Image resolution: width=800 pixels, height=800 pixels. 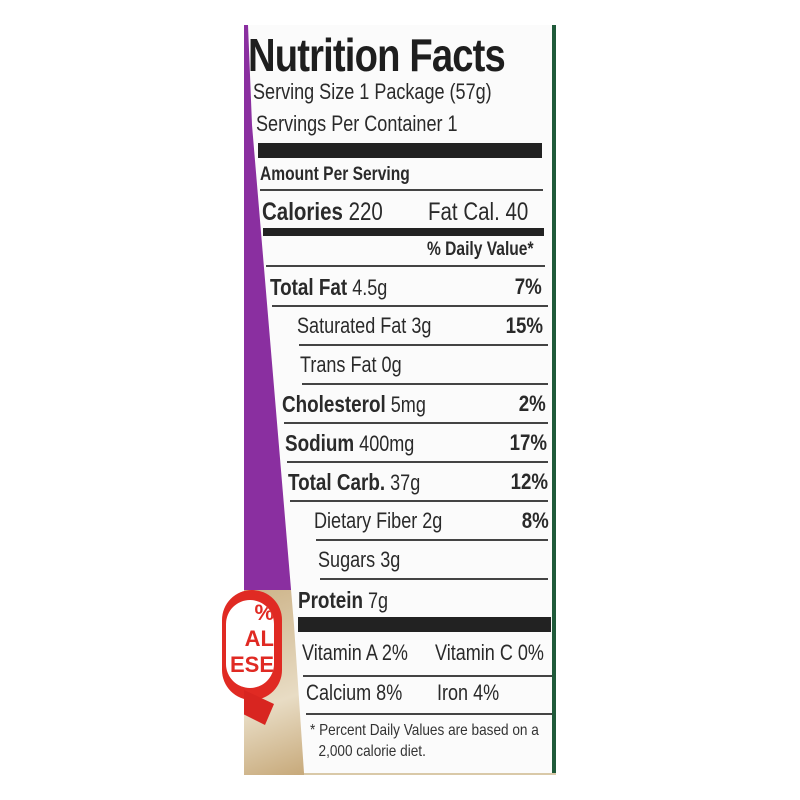 I want to click on nutrient-label: Trans Fat, so click(x=338, y=364).